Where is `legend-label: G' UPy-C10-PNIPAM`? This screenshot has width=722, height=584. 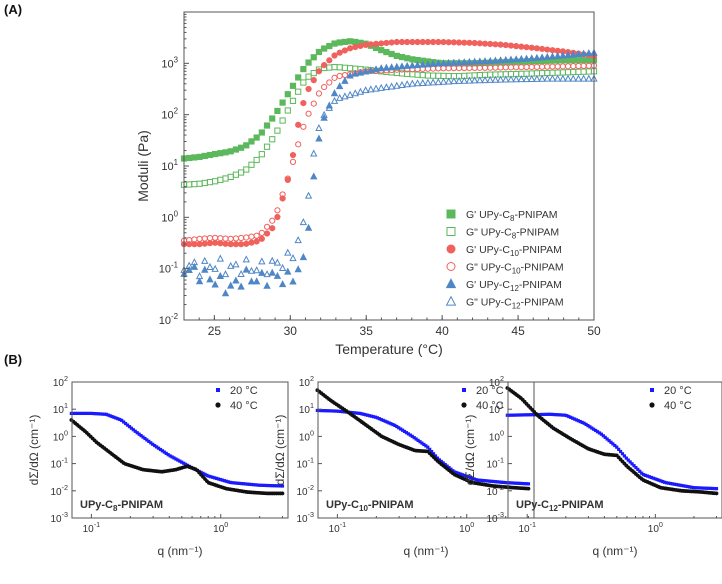 legend-label: G' UPy-C10-PNIPAM is located at coordinates (514, 251).